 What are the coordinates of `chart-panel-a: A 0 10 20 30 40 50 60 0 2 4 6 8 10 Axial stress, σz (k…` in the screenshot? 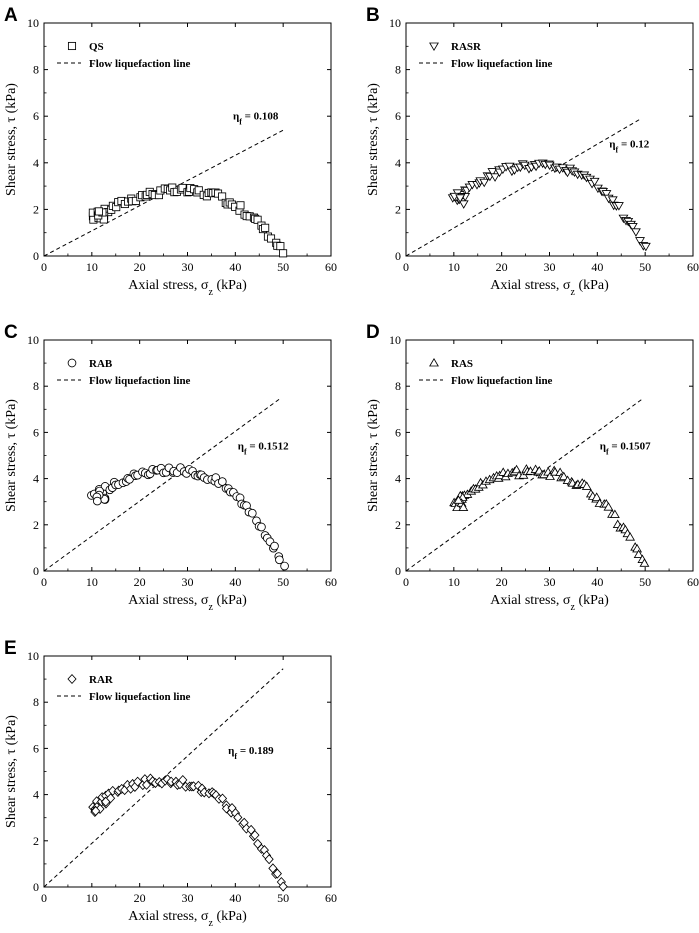 It's located at (170, 151).